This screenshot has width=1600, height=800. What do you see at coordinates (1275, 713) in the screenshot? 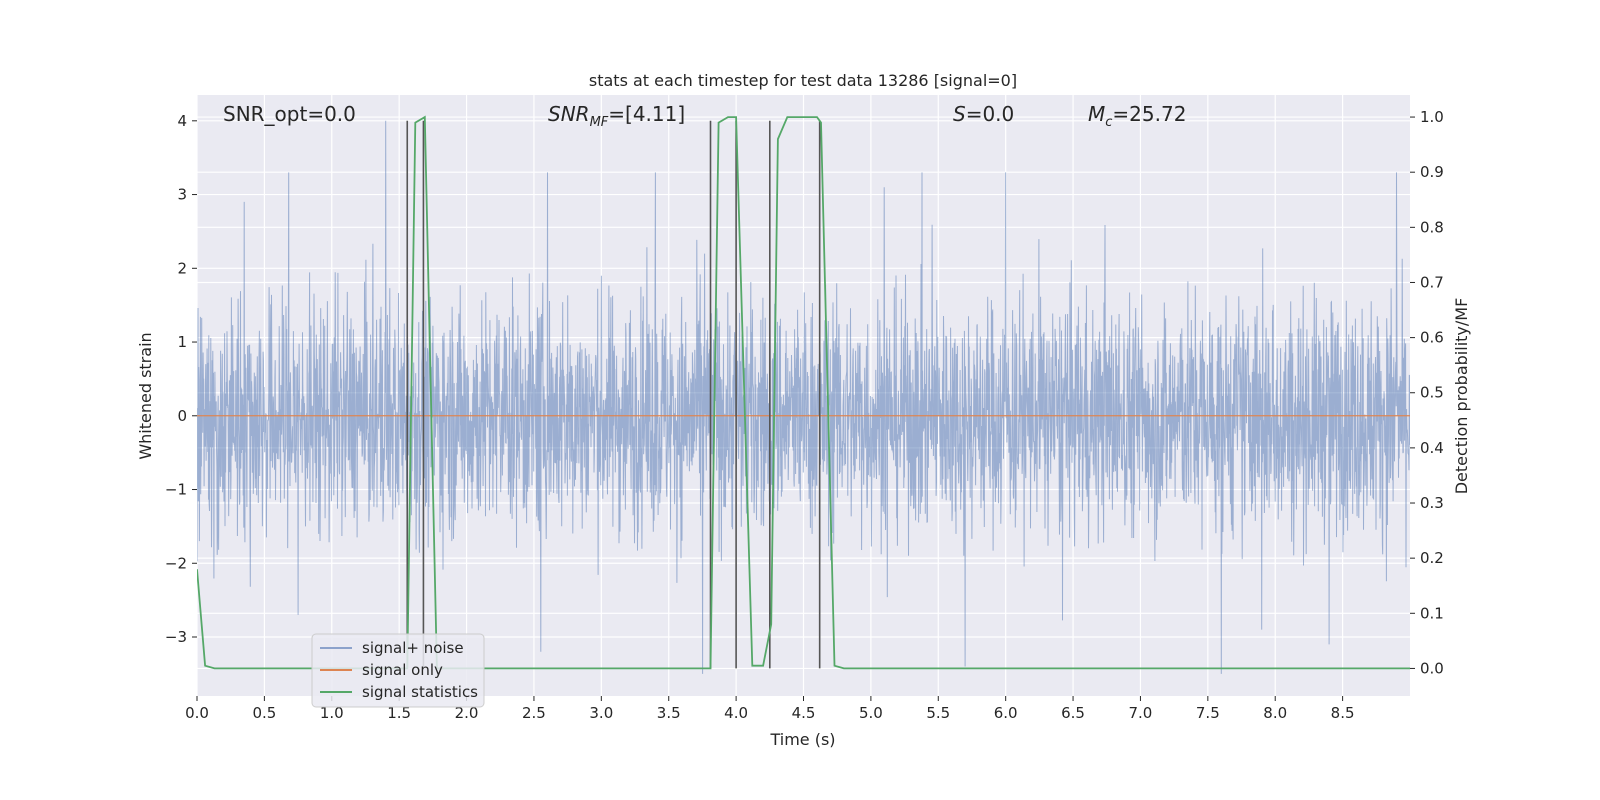
I see `x-tick-label: 8.0` at bounding box center [1275, 713].